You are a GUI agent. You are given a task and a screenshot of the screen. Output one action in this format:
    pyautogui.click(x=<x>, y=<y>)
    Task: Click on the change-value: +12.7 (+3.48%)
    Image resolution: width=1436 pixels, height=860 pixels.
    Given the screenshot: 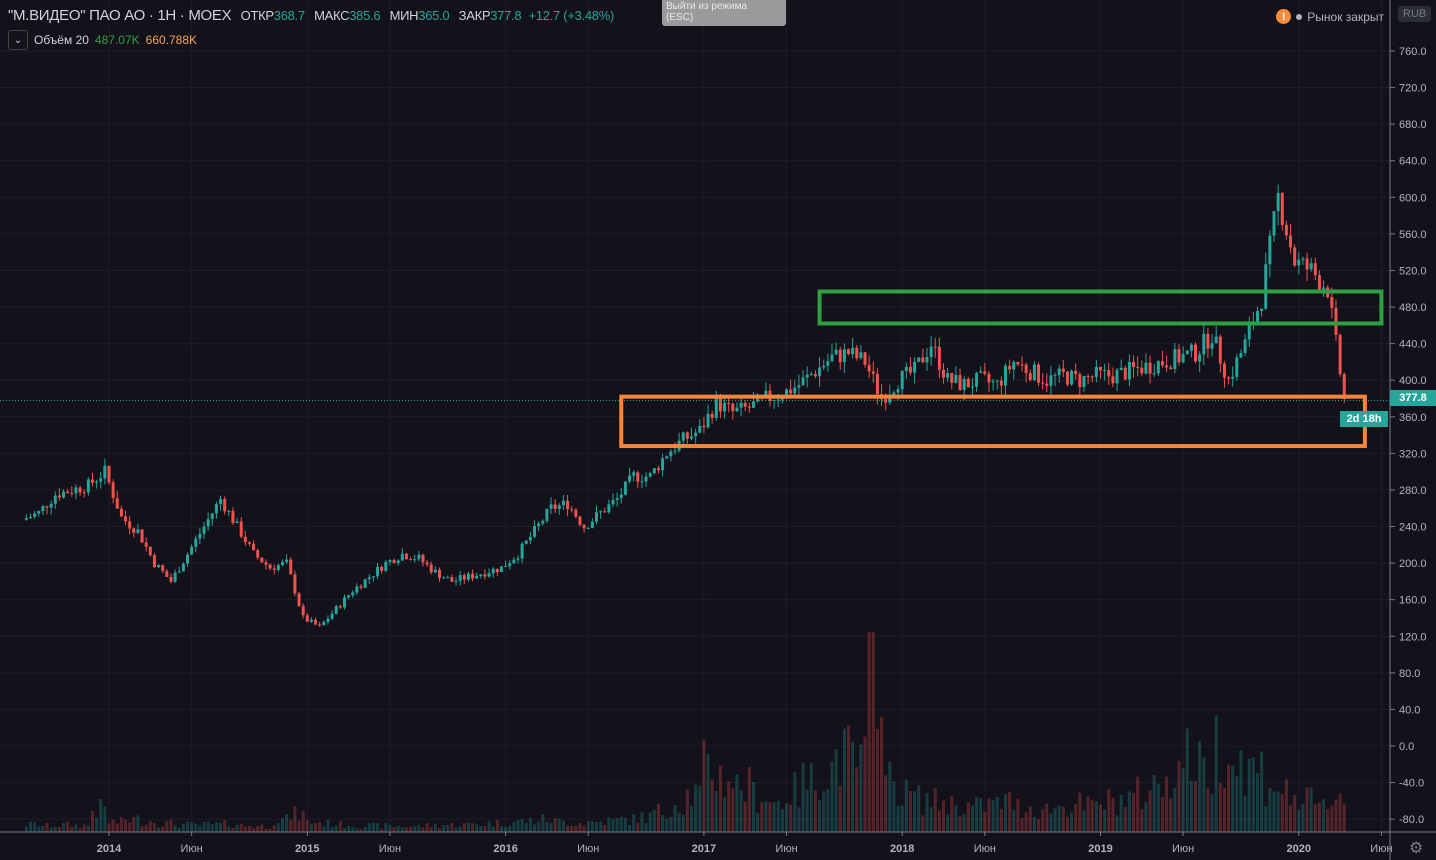 What is the action you would take?
    pyautogui.click(x=571, y=15)
    